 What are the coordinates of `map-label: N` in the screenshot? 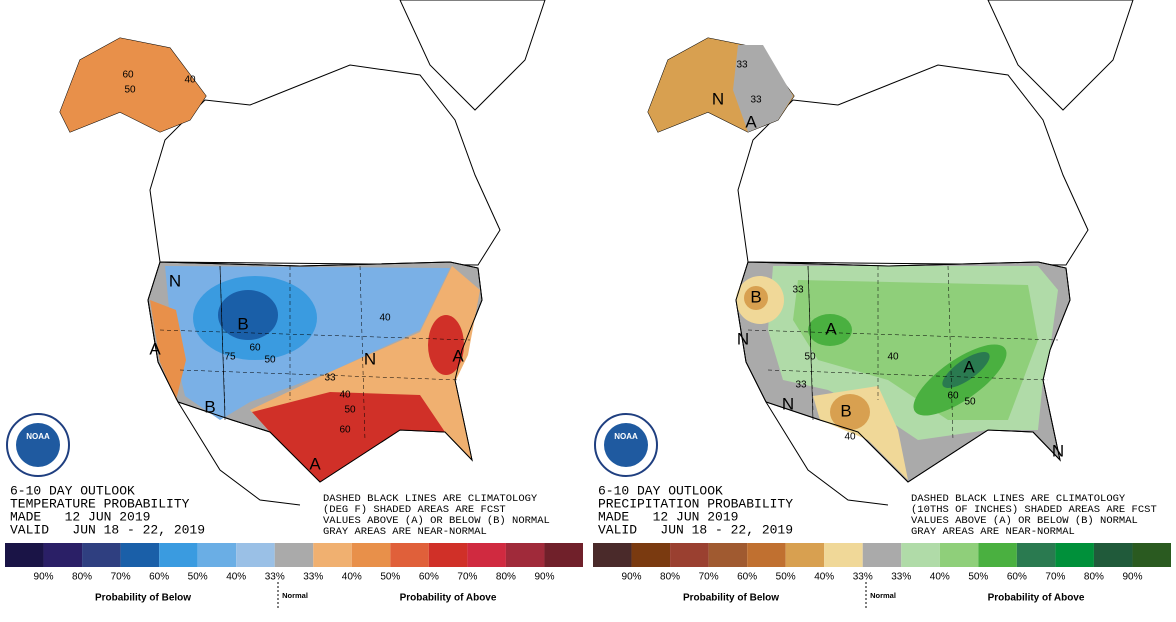 It's located at (1058, 450).